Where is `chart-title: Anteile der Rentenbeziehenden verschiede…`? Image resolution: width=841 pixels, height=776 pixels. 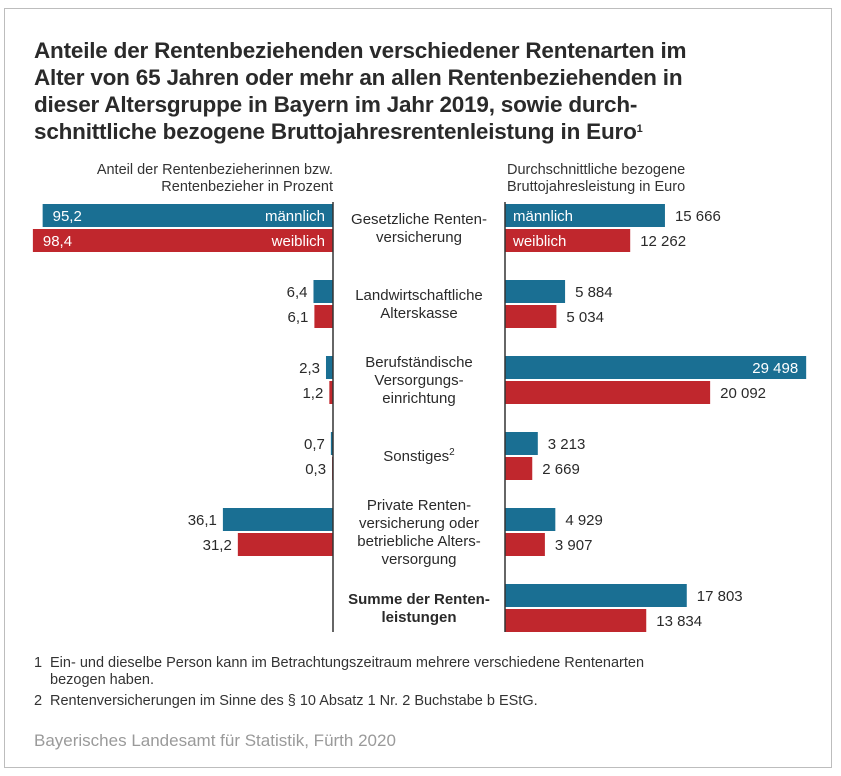 chart-title: Anteile der Rentenbeziehenden verschiede… is located at coordinates (424, 91).